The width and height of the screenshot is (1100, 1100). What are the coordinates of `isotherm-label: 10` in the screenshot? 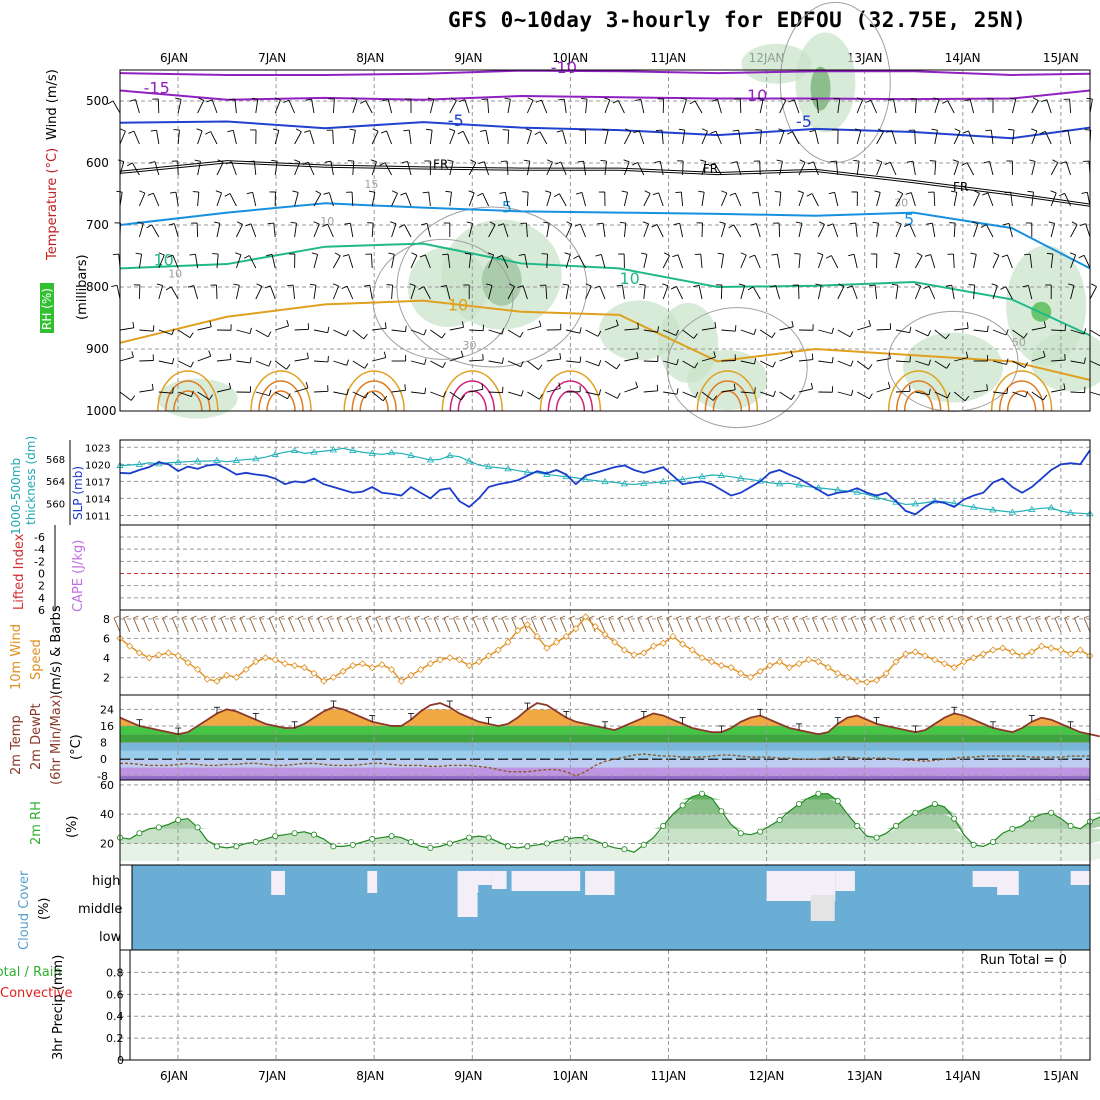 It's located at (757, 95).